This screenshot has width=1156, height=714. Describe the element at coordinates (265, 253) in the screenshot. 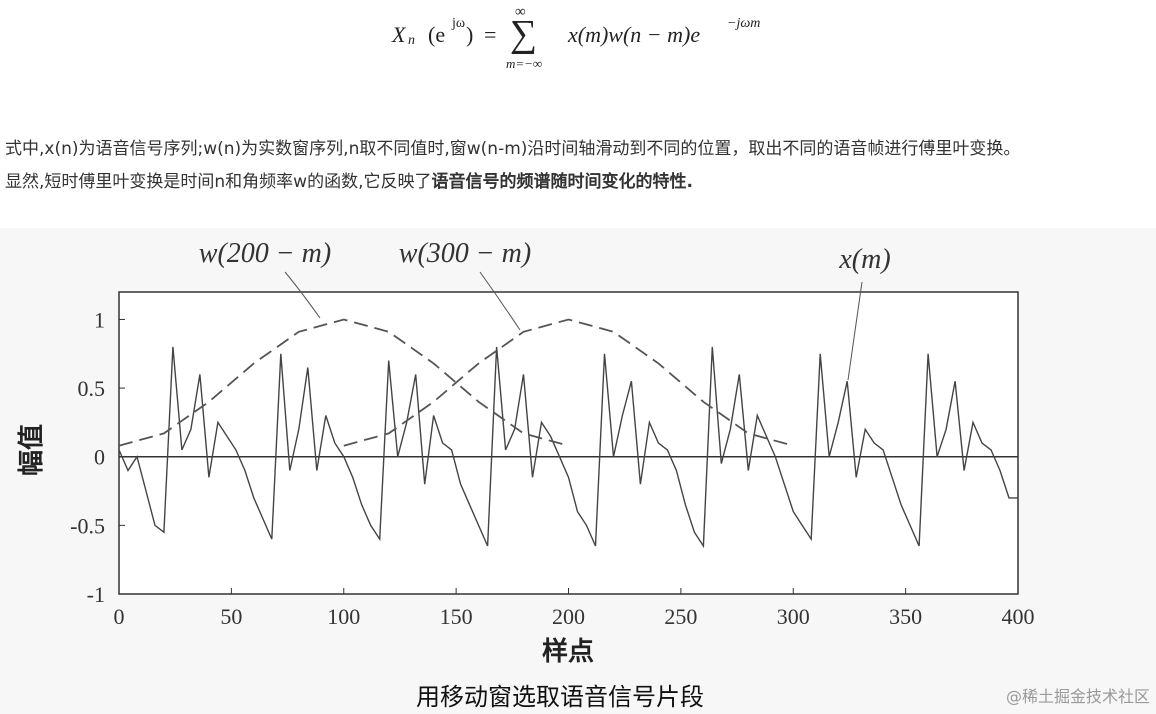

I see `annotation: w(200 − m)` at that location.